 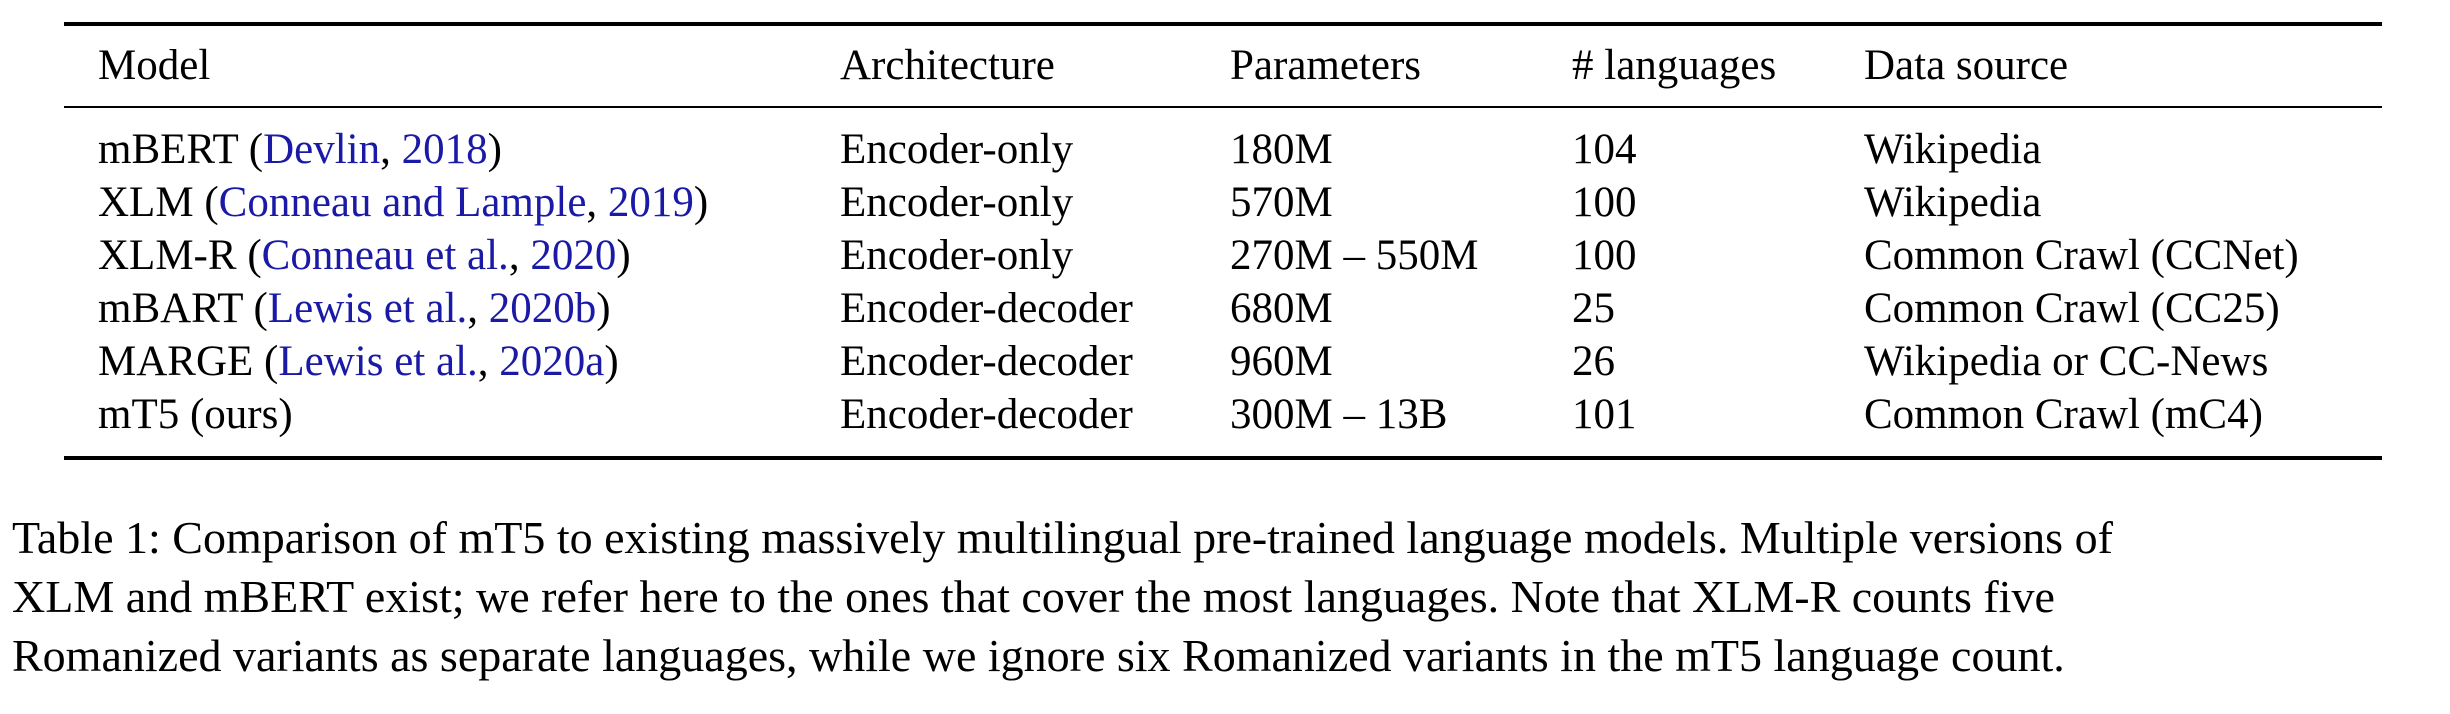 What do you see at coordinates (1281, 149) in the screenshot?
I see `parameters-cell: 180M` at bounding box center [1281, 149].